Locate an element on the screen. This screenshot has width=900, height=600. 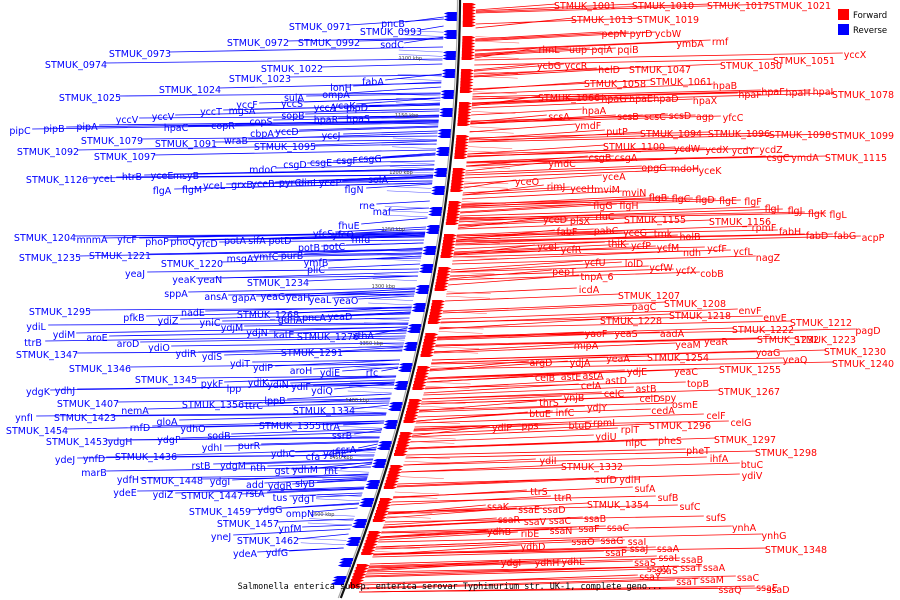
reverse-gene-label: mdoC is located at coordinates (263, 170).